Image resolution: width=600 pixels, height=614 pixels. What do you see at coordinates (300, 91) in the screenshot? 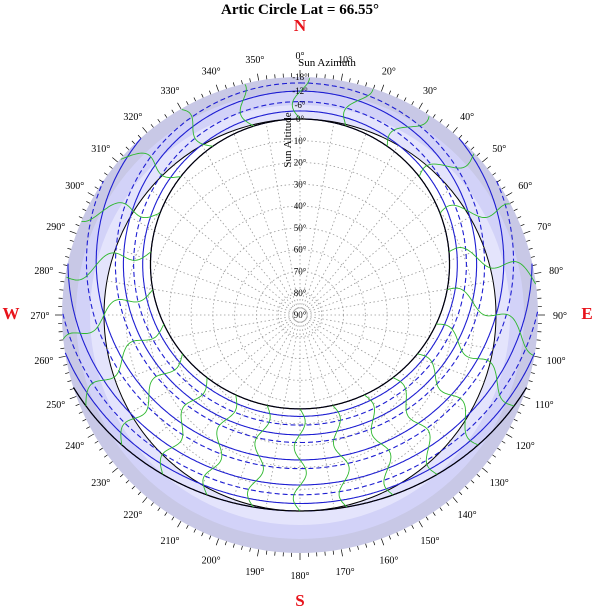
I see `altitude-tick-label: -12°` at bounding box center [300, 91].